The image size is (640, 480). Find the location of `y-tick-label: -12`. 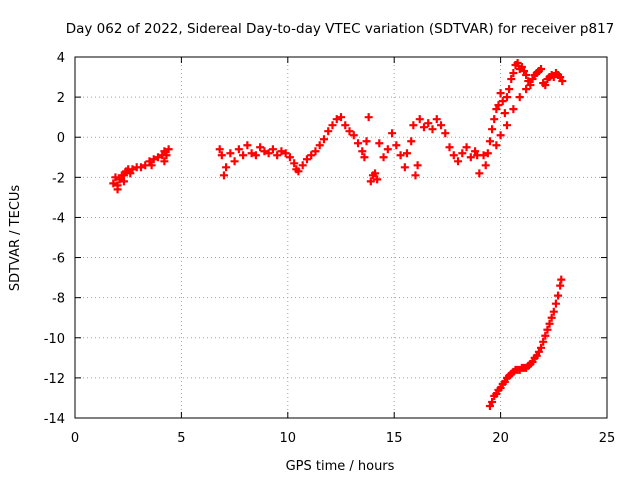

y-tick-label: -12 is located at coordinates (54, 379).